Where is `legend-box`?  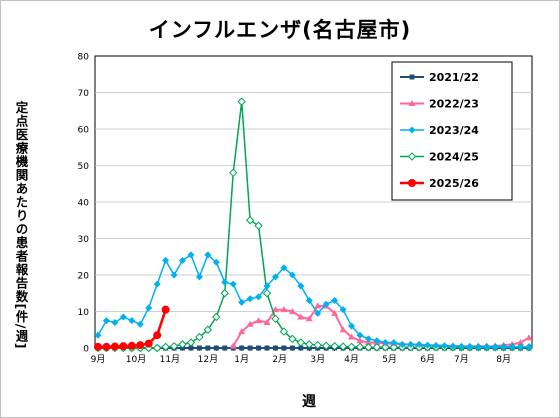
legend-box is located at coordinates (452, 131).